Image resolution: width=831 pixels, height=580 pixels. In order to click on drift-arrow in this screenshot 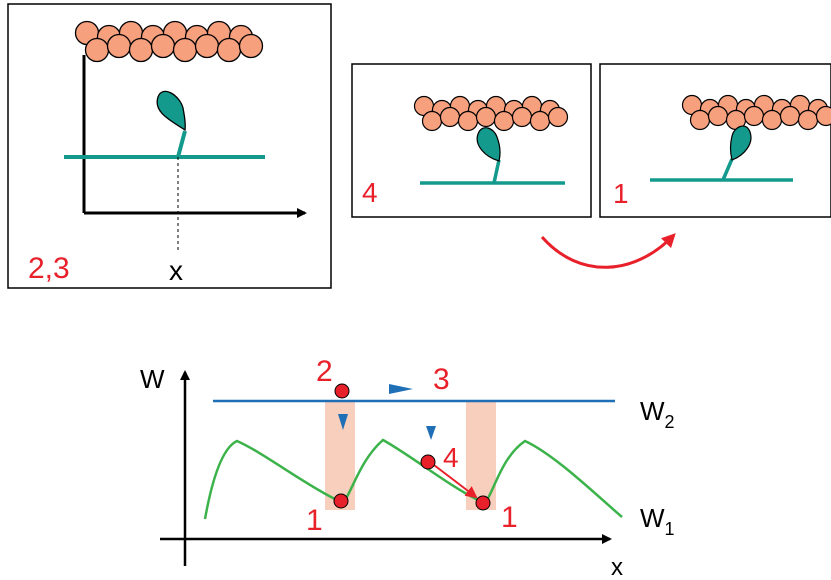, I will do `click(401, 389)`.